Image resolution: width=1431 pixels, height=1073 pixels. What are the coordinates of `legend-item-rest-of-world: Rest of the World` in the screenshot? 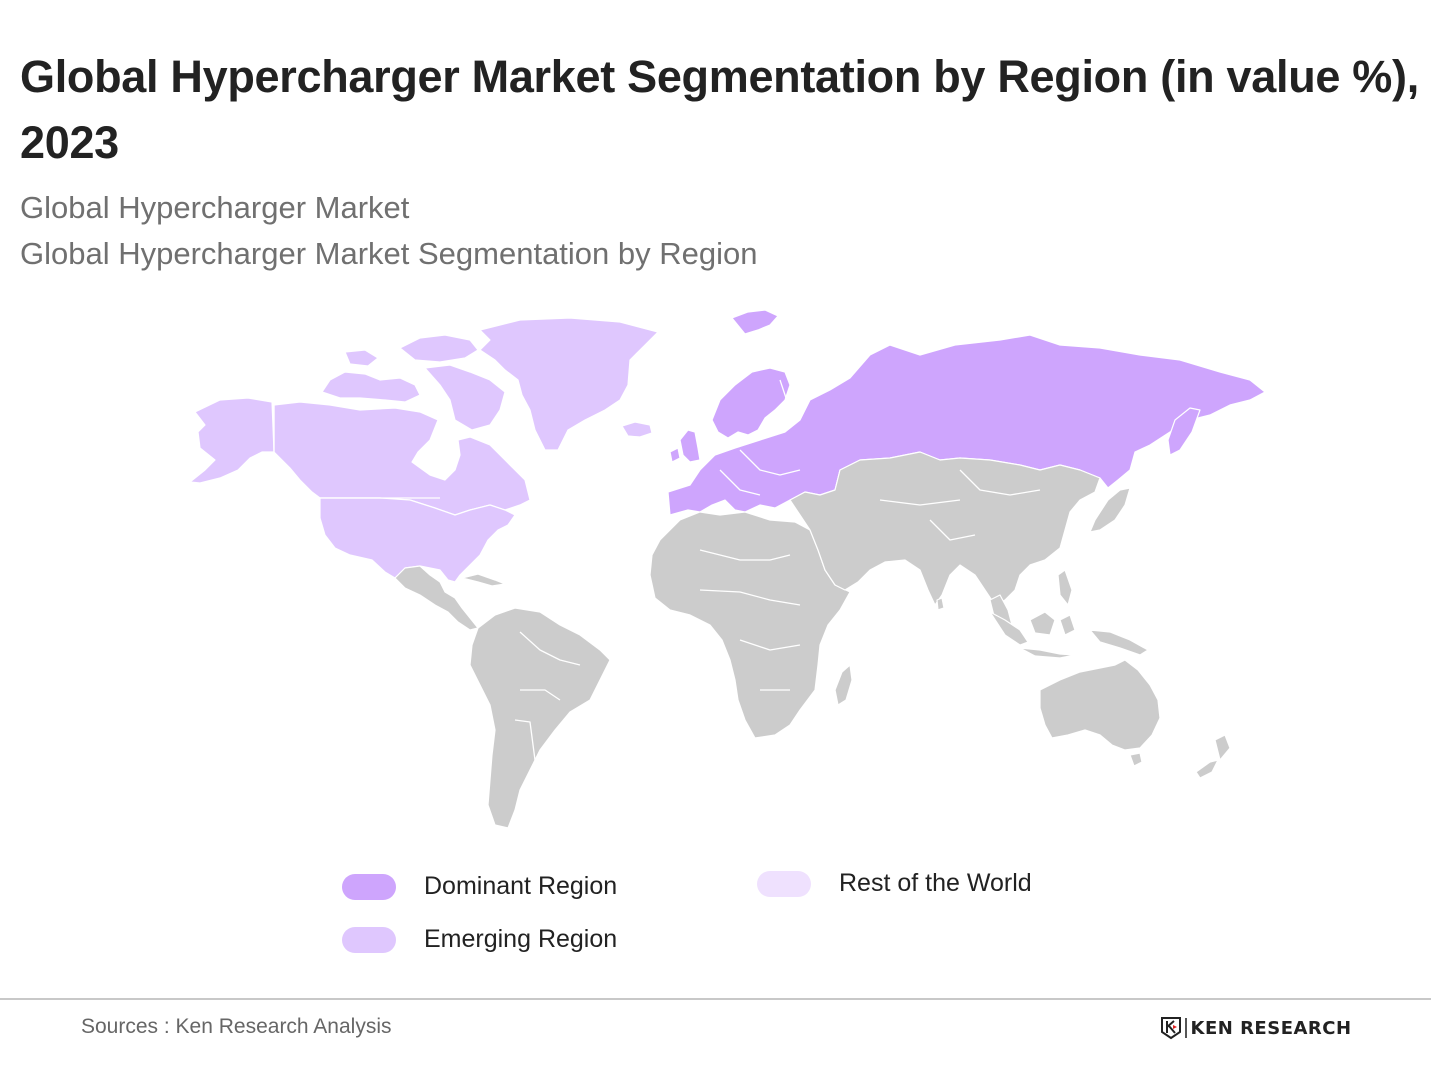 It's located at (894, 883).